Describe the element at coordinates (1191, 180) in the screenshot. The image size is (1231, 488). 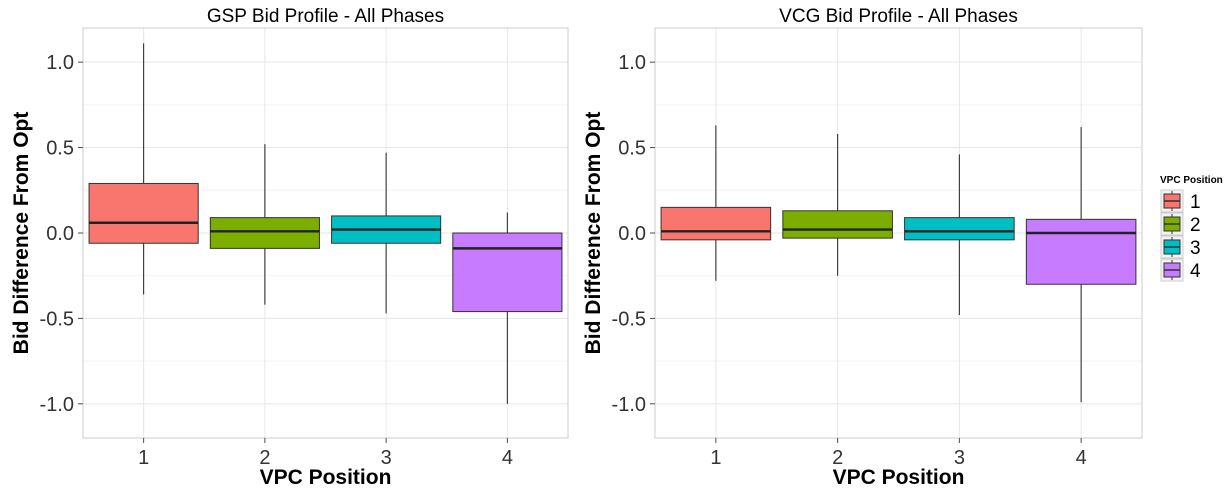
I see `legend-title: VPC Position` at that location.